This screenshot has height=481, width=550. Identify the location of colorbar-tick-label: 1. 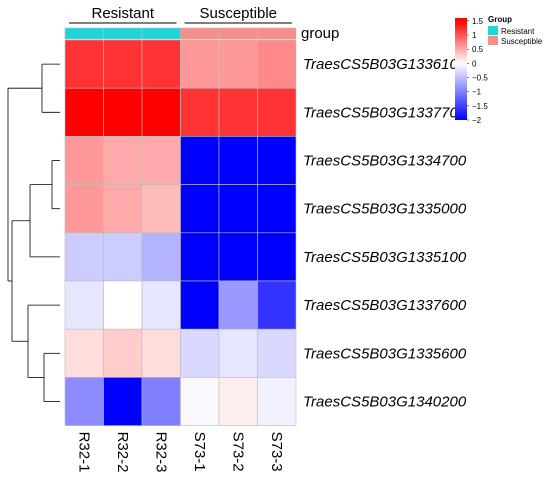
(474, 35).